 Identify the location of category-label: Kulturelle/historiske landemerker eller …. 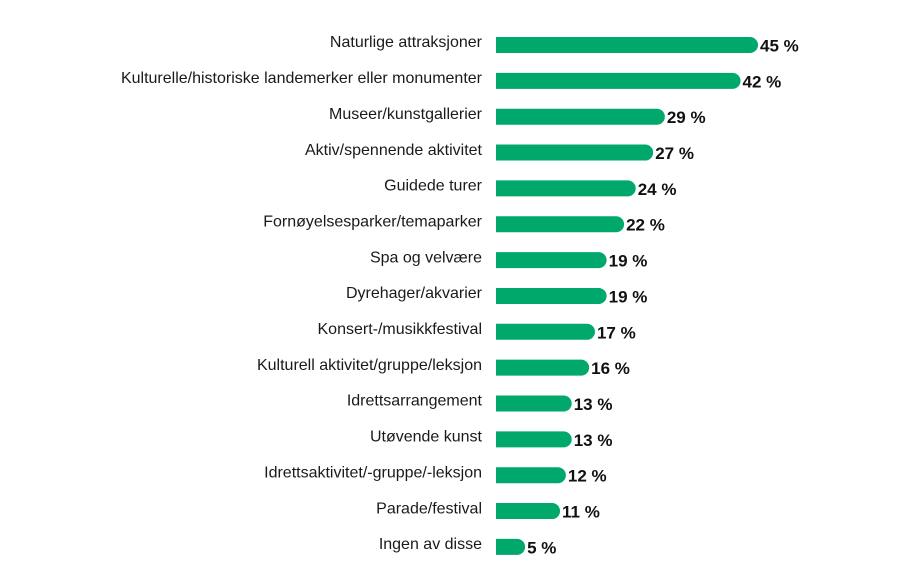
(302, 78).